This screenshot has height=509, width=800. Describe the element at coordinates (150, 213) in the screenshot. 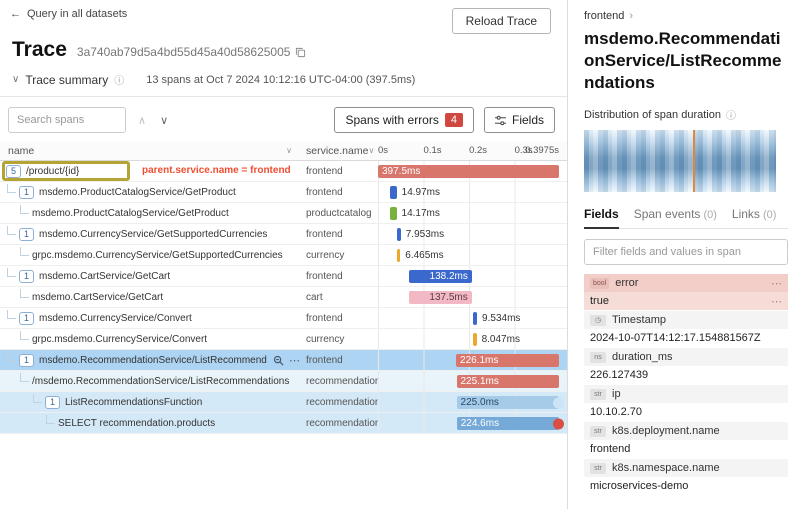

I see `span-name-cell: msdemo.ProductCatalogService/GetProduct` at that location.